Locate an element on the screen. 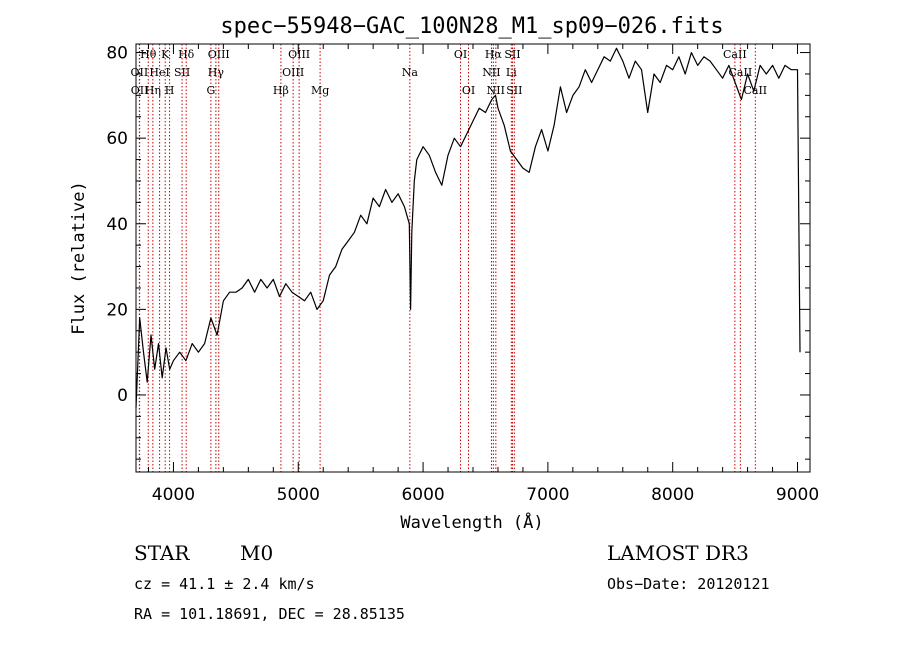 This screenshot has height=649, width=900. ra-dec: RA = 101.18691, DEC = 28.85135 is located at coordinates (269, 614).